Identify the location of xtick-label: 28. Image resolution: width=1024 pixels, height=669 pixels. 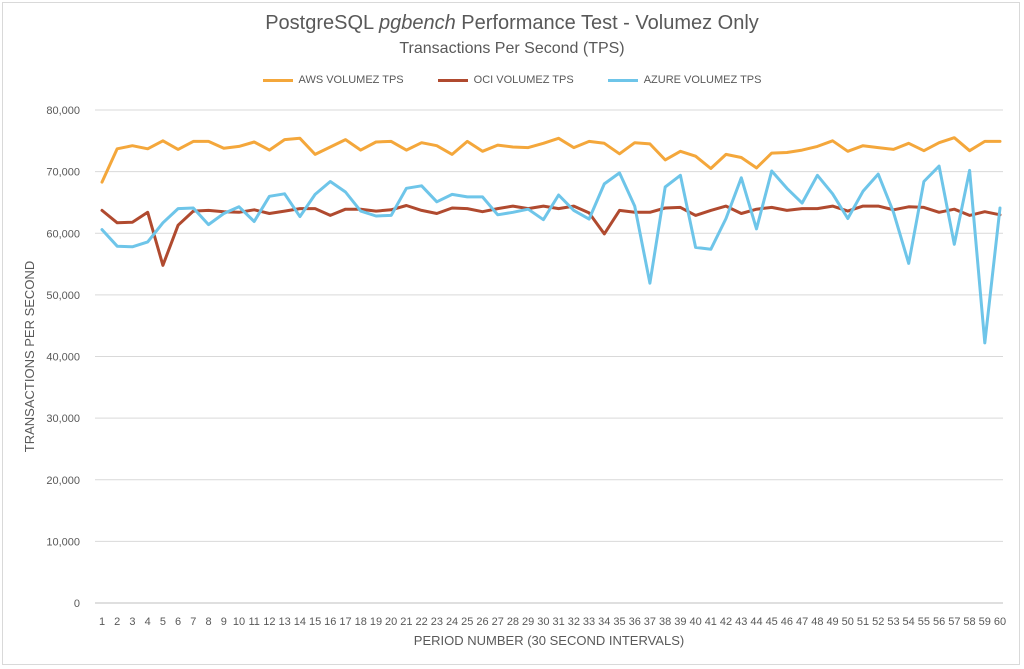
(513, 622).